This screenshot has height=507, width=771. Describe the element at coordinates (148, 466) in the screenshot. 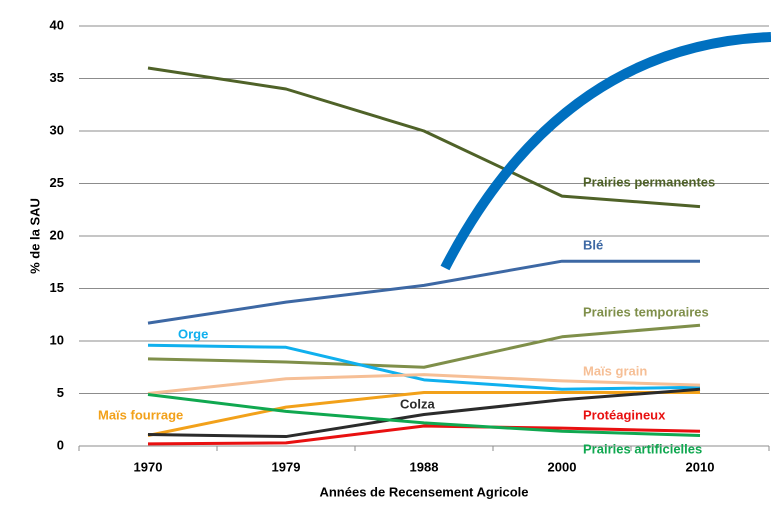

I see `x-tick-label: 1970` at that location.